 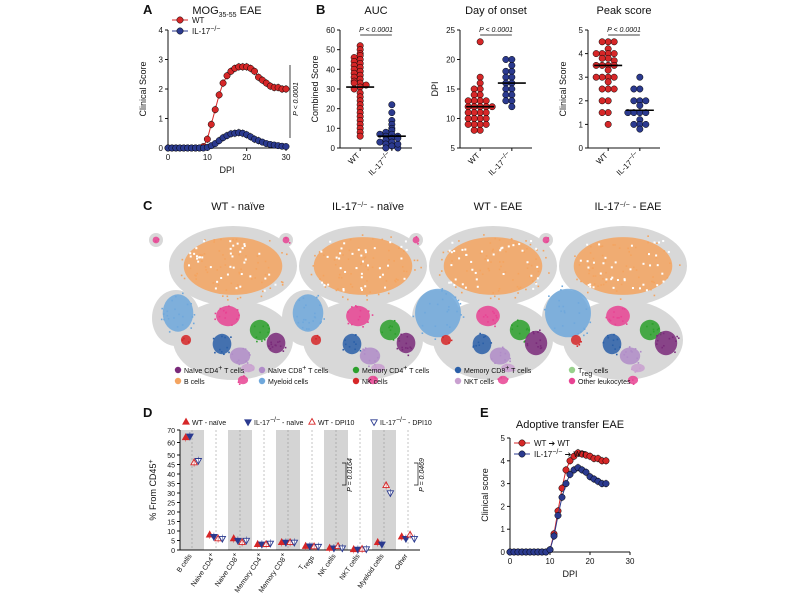 What do you see at coordinates (272, 575) in the screenshot?
I see `category-label-4-main: Memory CD8` at bounding box center [272, 575].